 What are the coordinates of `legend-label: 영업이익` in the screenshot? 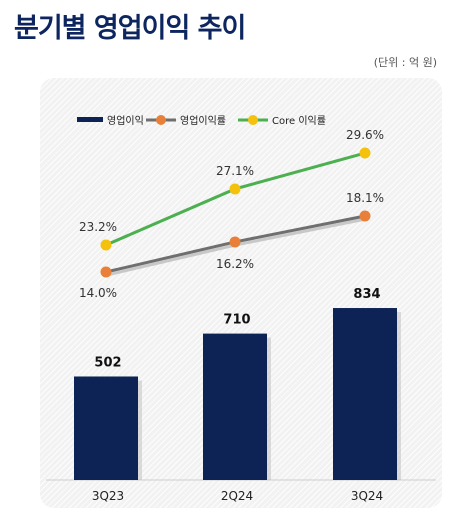 It's located at (125, 120).